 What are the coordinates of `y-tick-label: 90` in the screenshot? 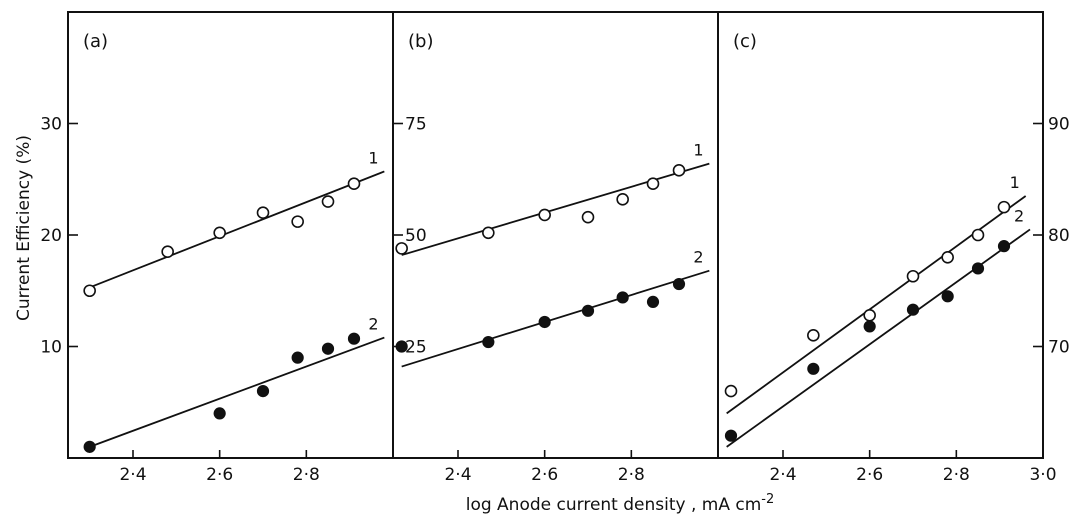 It's located at (1059, 125).